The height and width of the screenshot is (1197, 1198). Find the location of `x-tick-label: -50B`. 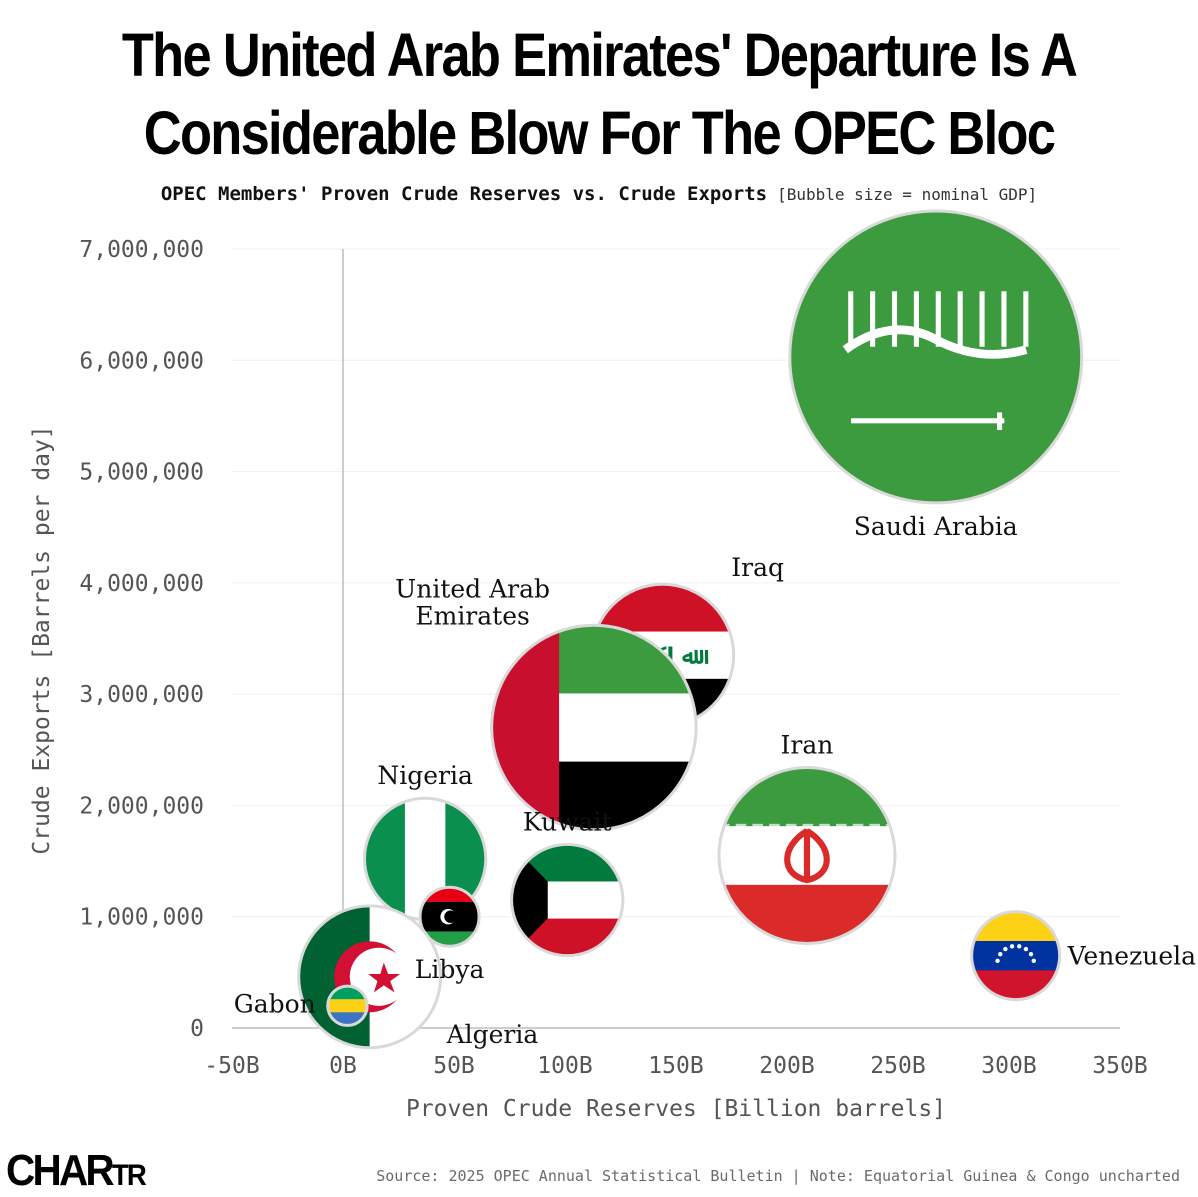

x-tick-label: -50B is located at coordinates (231, 1066).